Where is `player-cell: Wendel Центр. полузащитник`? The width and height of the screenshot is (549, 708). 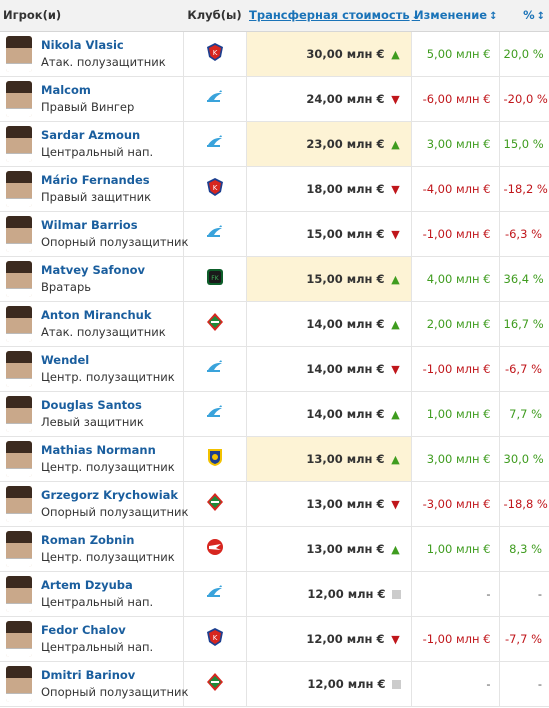 player-cell: Wendel Центр. полузащитник is located at coordinates (92, 368).